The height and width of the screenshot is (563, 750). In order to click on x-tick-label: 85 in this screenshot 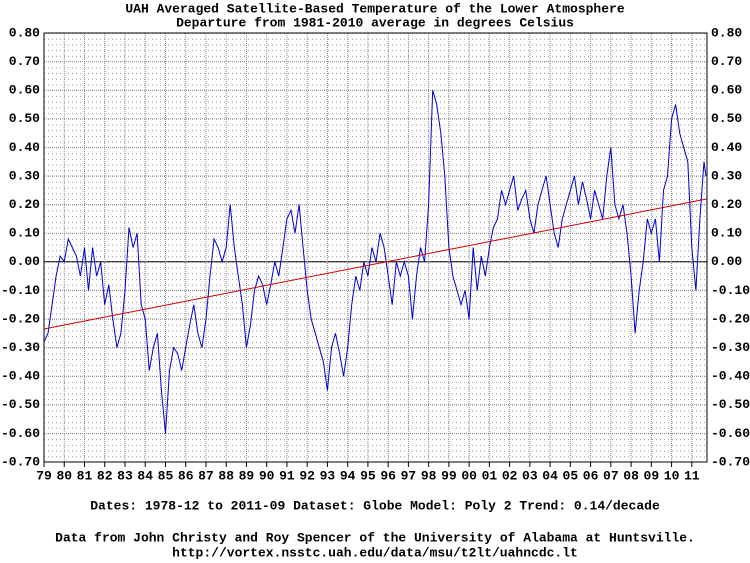, I will do `click(166, 475)`.